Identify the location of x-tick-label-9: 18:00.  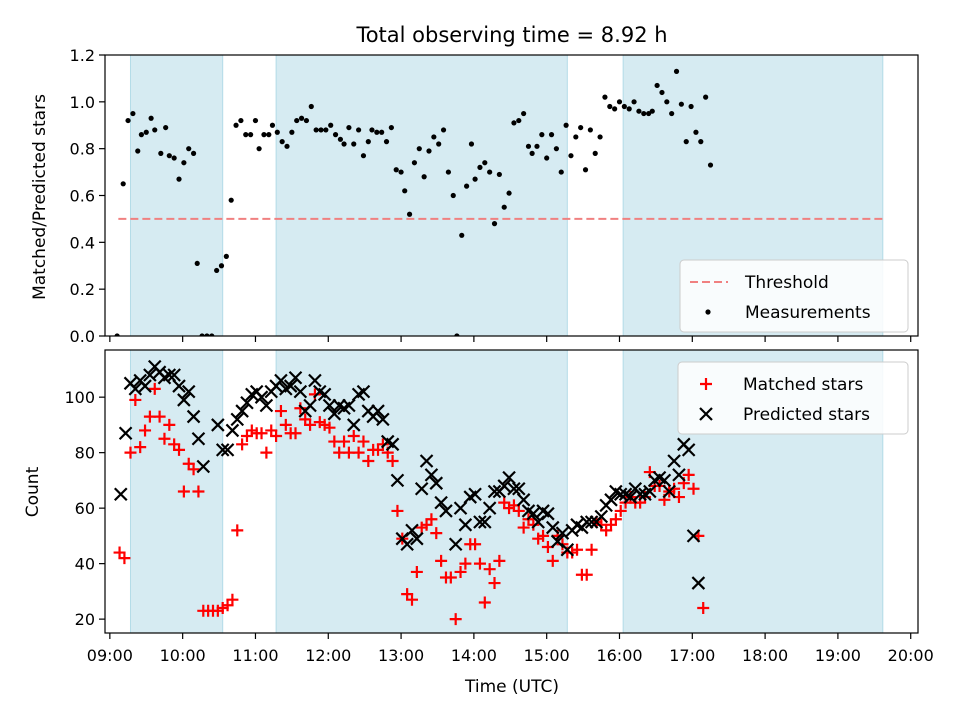
(765, 655).